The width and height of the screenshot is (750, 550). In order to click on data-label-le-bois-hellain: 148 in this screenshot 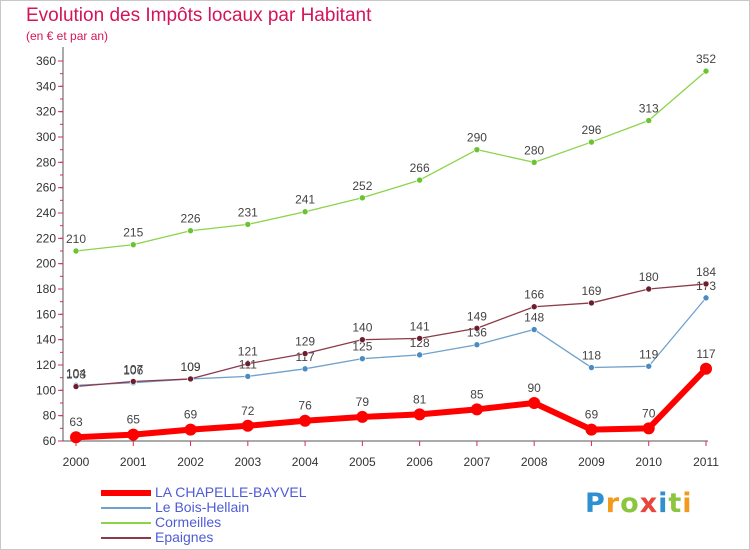, I will do `click(534, 318)`.